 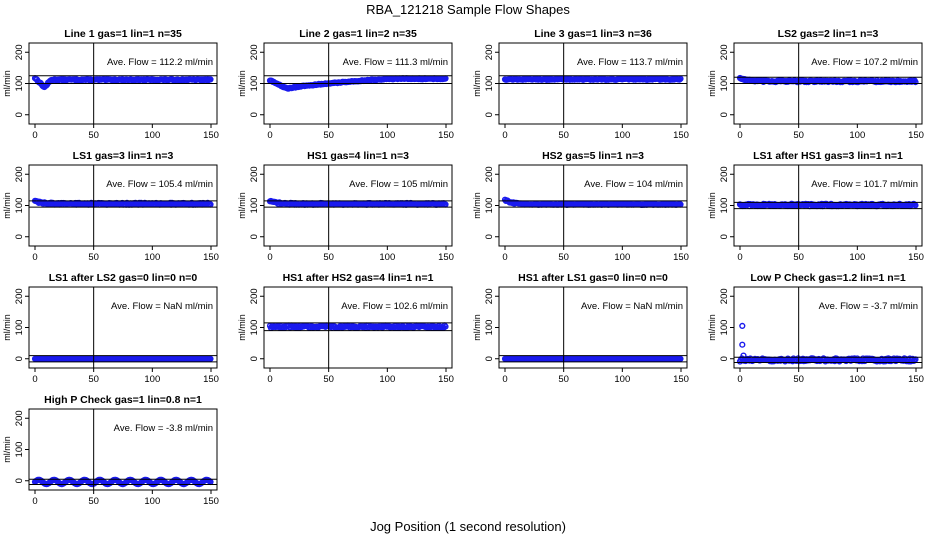 I want to click on panel-title: LS1 after HS1 gas=3 lin=1 n=1, so click(x=828, y=156).